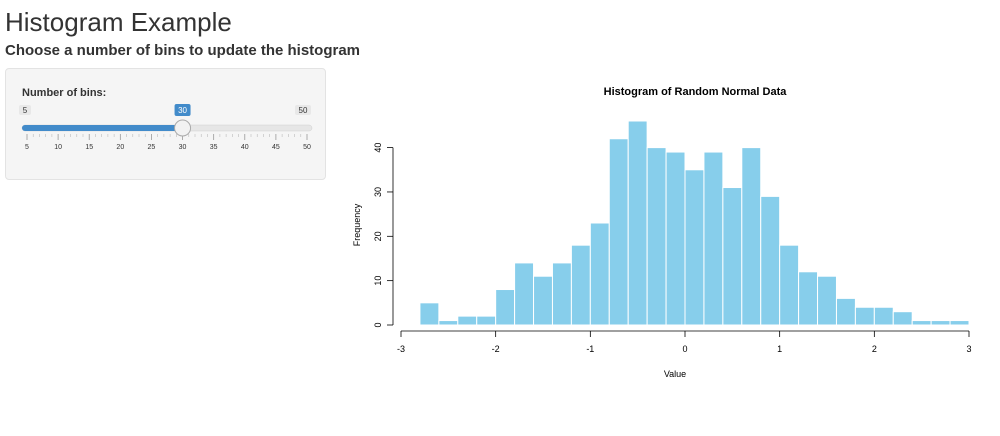 The width and height of the screenshot is (1000, 436). I want to click on slider-tick-label: 5, so click(27, 147).